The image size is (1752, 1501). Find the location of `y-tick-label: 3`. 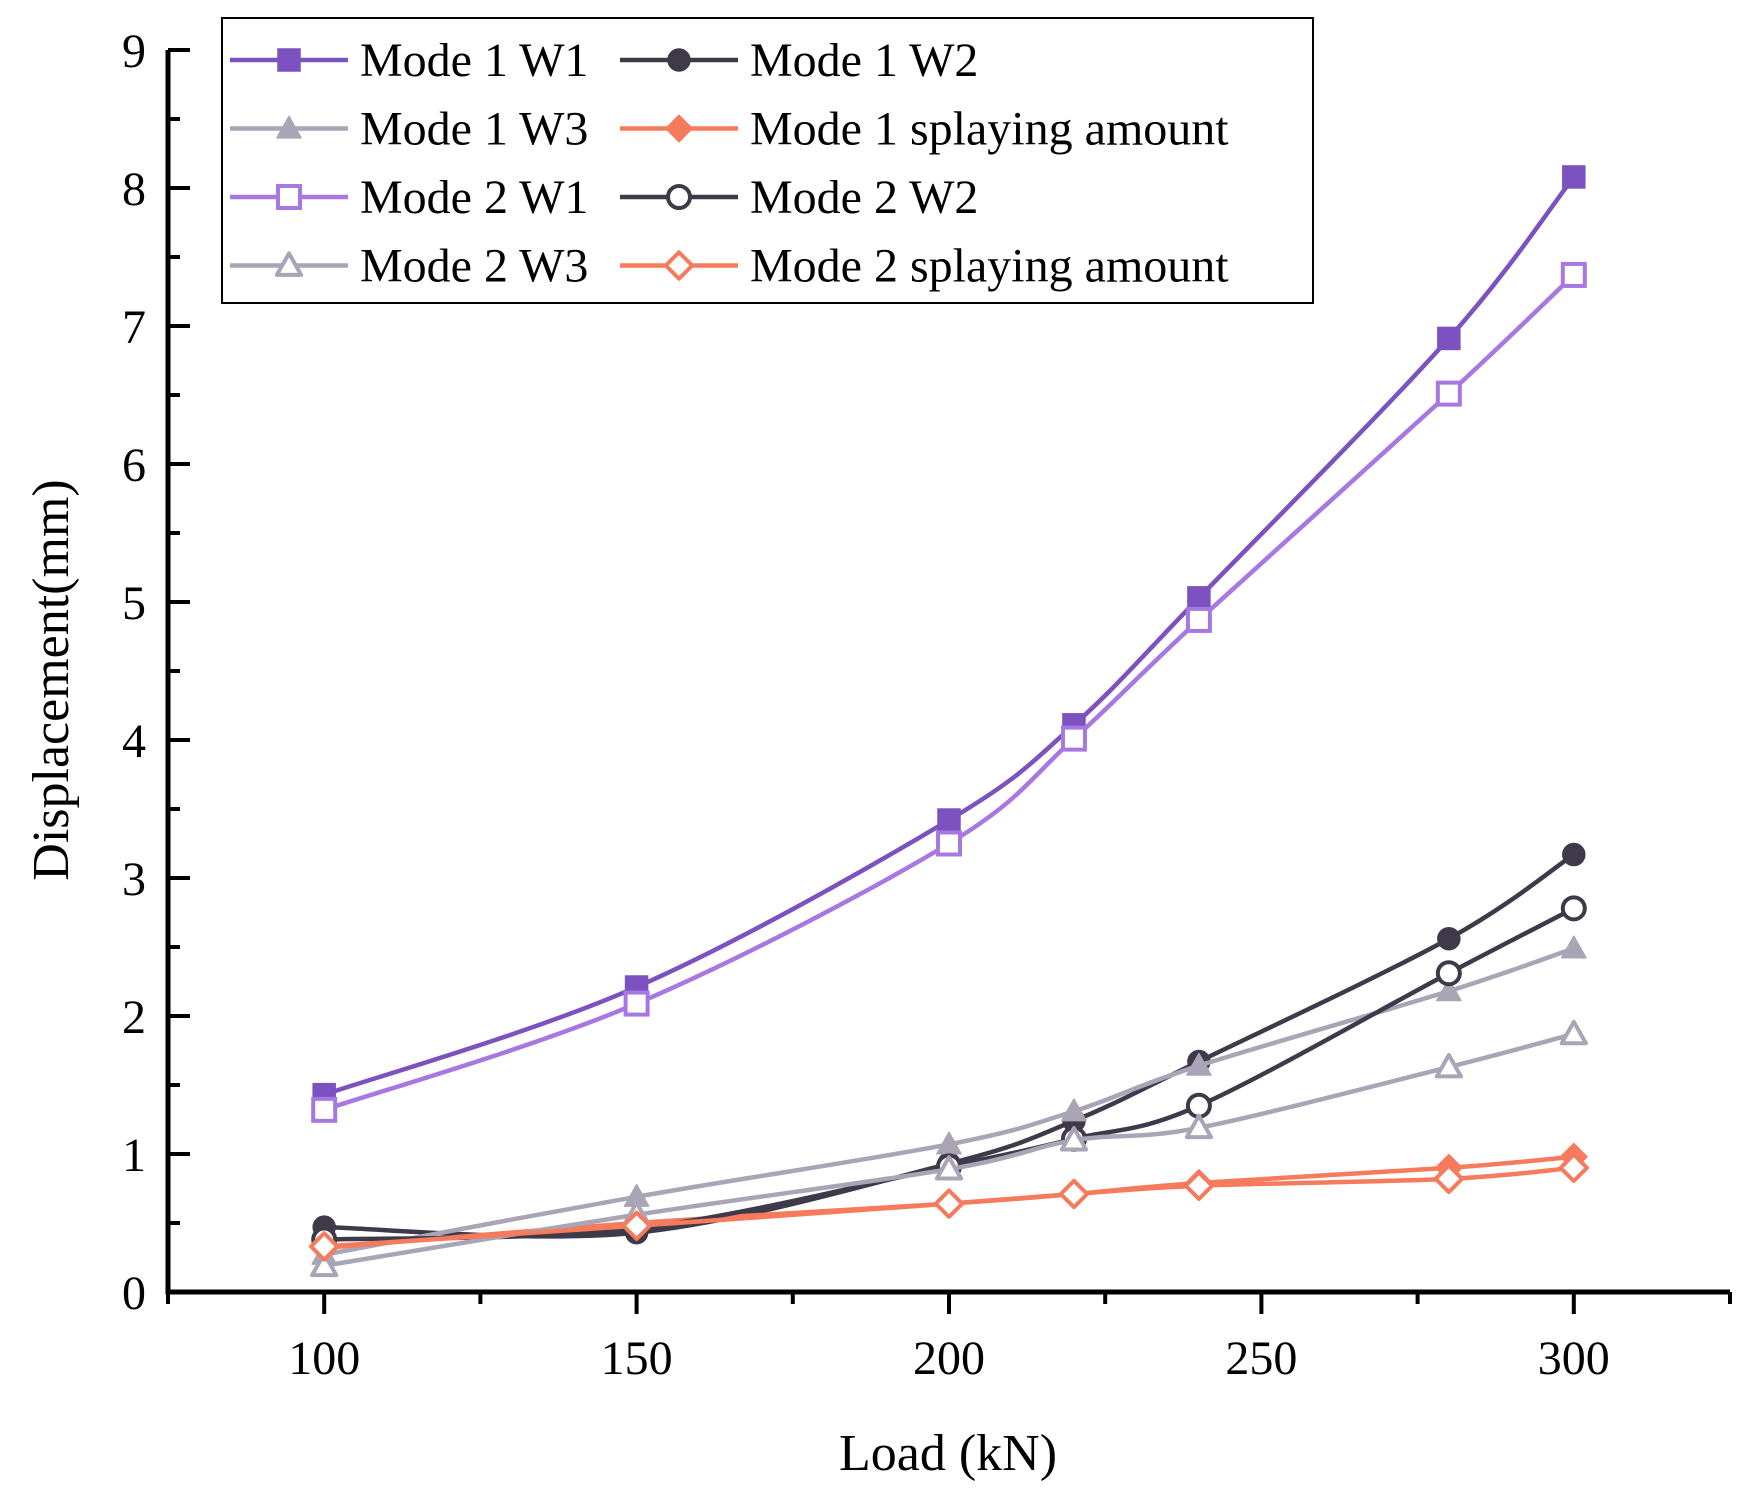

y-tick-label: 3 is located at coordinates (134, 879).